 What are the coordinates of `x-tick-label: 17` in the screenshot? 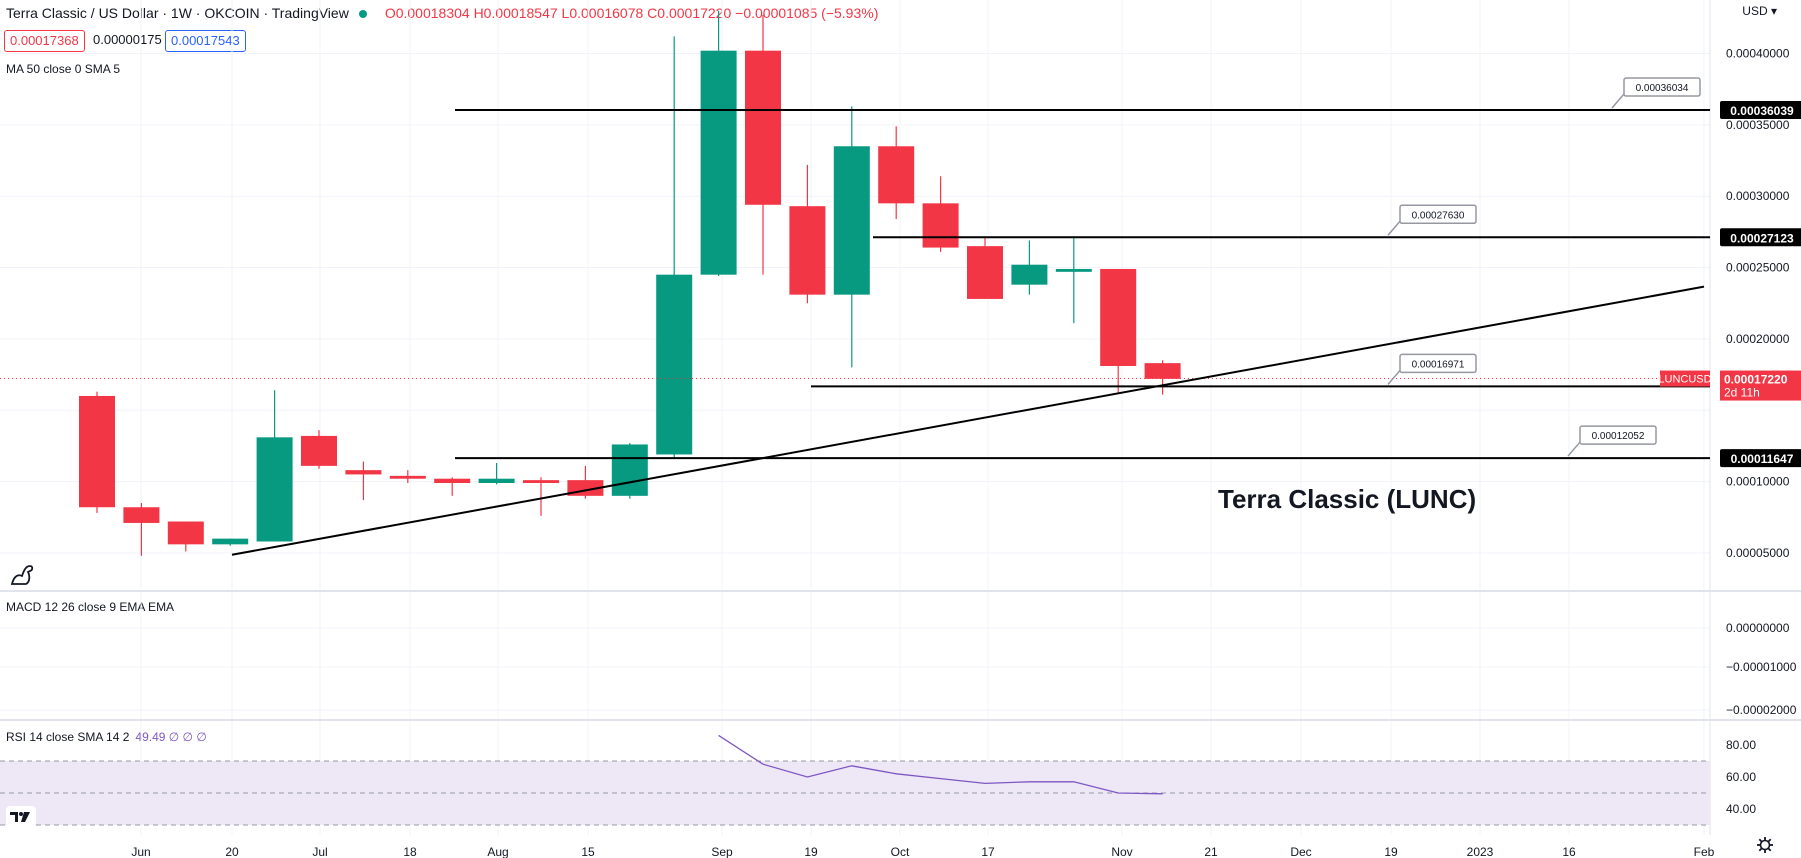 It's located at (988, 851).